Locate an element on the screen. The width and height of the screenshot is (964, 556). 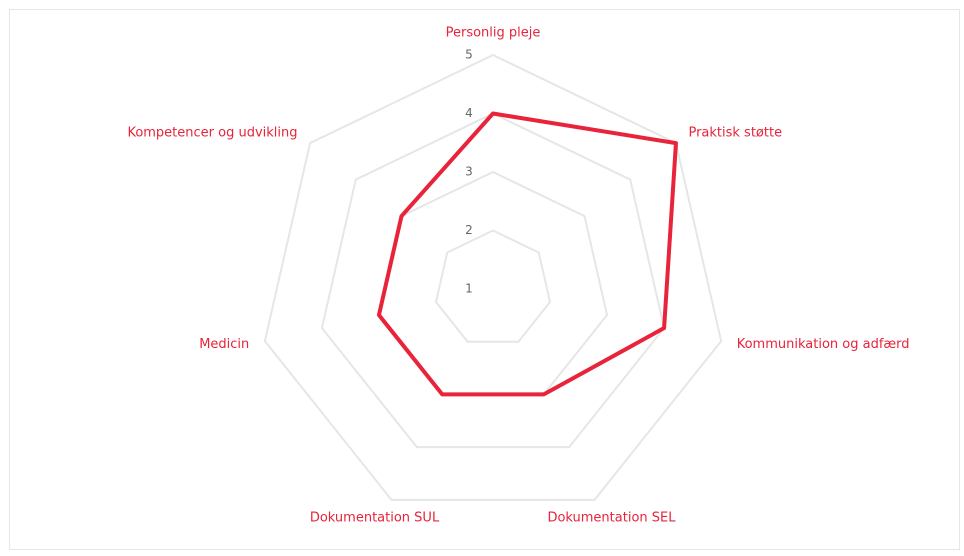
axis-label: Dokumentation SUL is located at coordinates (375, 518).